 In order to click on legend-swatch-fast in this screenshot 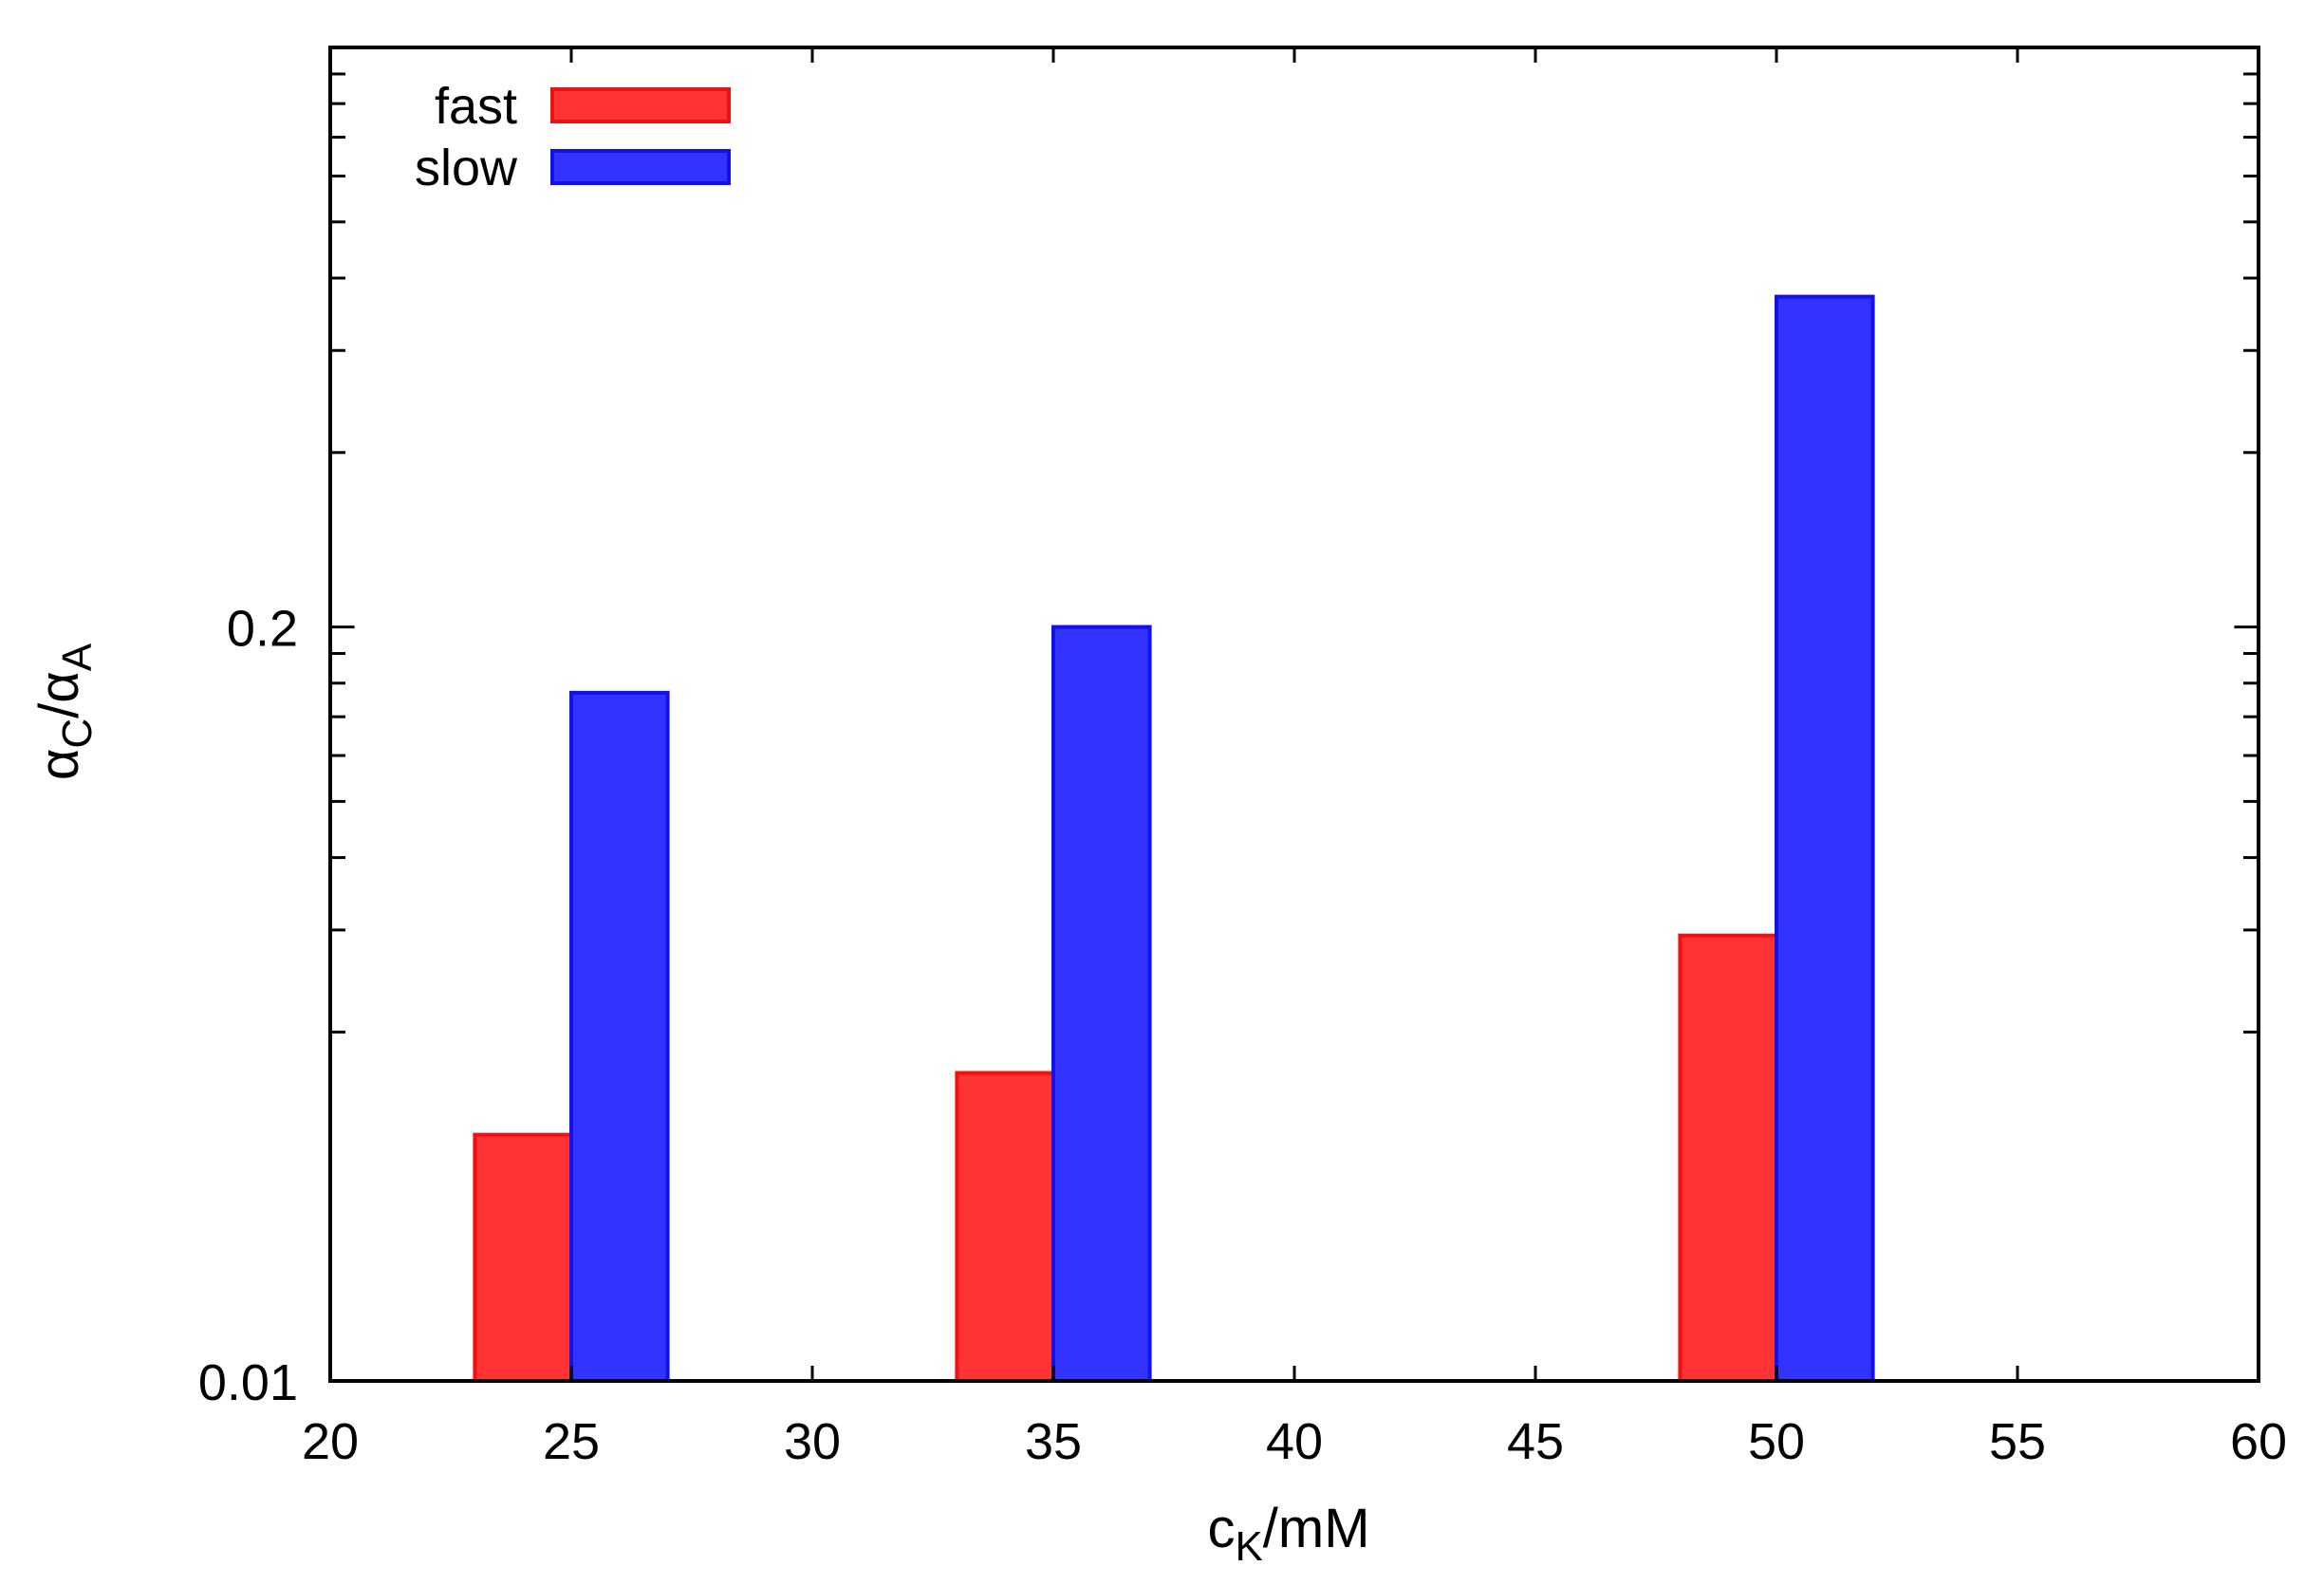, I will do `click(641, 105)`.